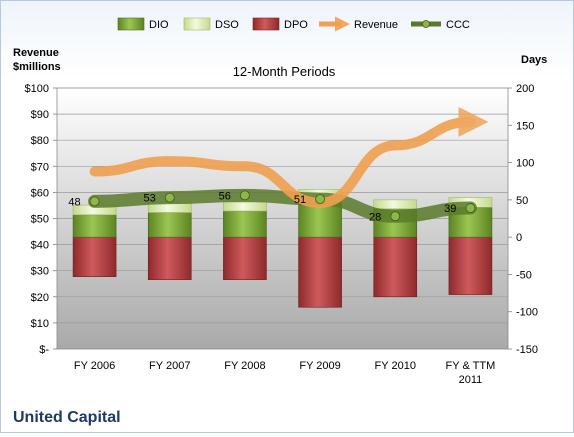 The width and height of the screenshot is (574, 437). What do you see at coordinates (375, 217) in the screenshot?
I see `ccc-data-label: 28` at bounding box center [375, 217].